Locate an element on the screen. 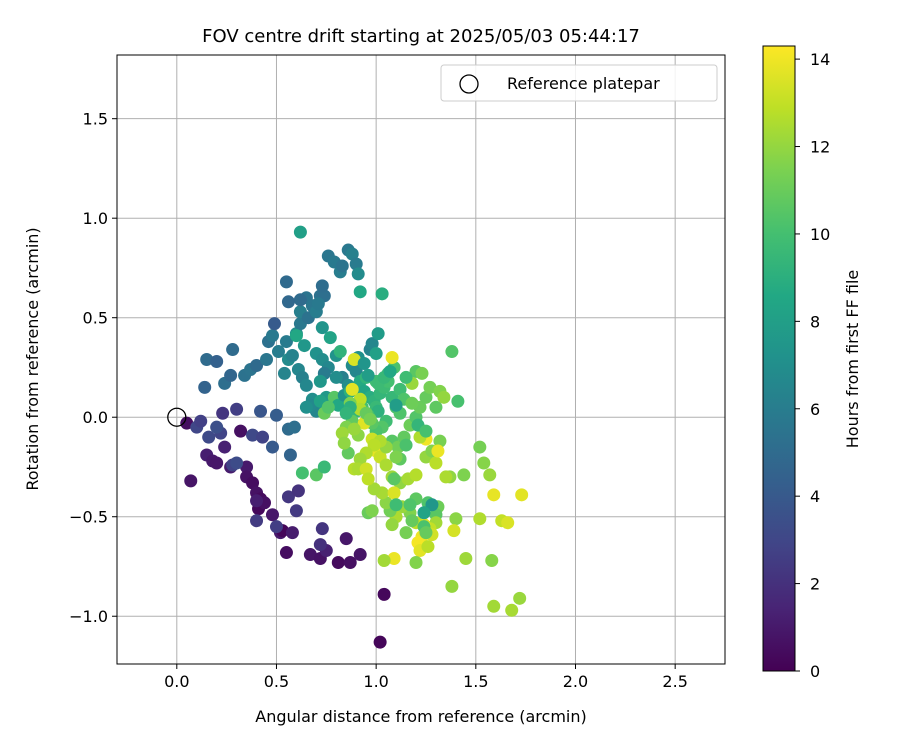  colorbar-gradient is located at coordinates (779, 358).